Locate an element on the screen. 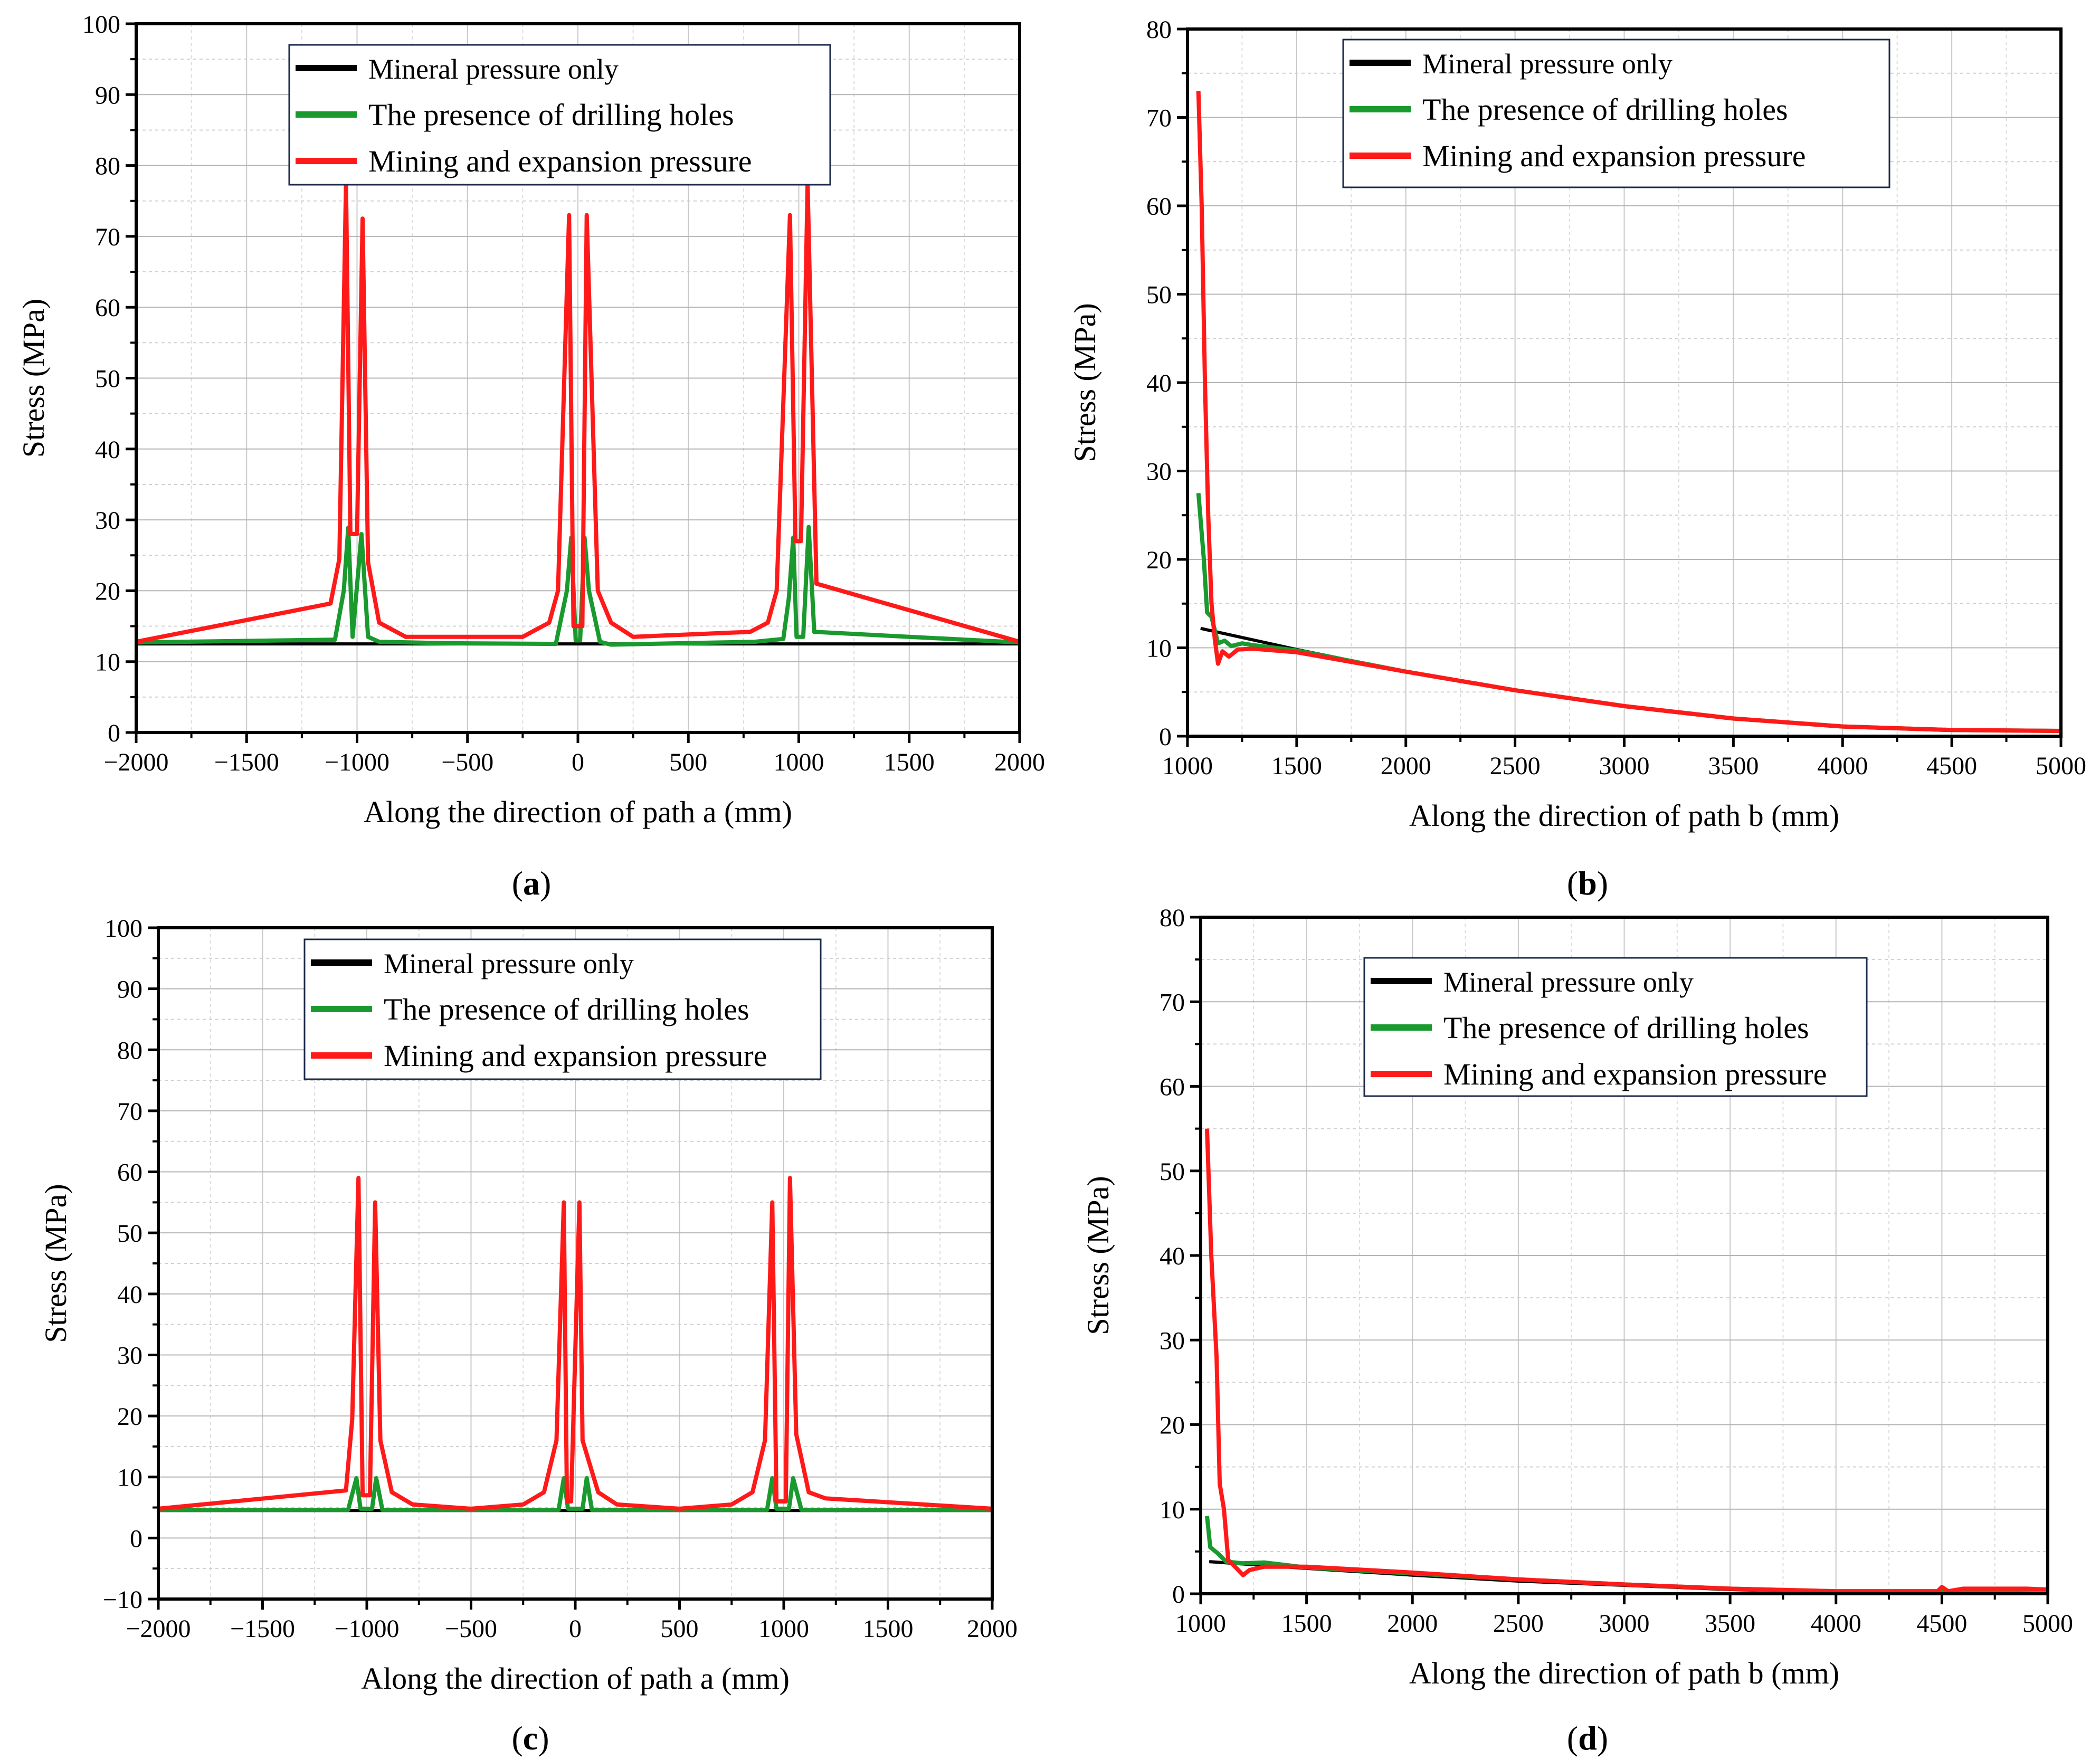 Image resolution: width=2100 pixels, height=1760 pixels. legend-box-c is located at coordinates (562, 1009).